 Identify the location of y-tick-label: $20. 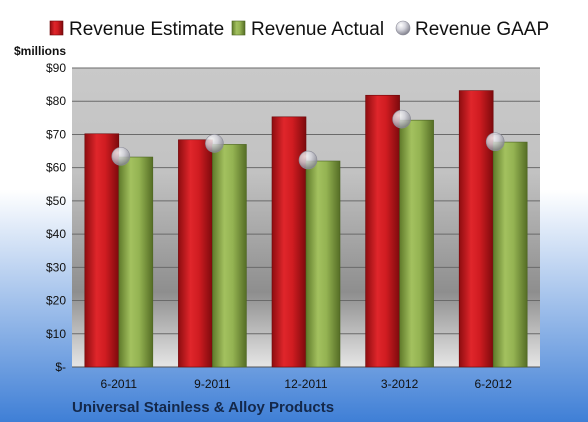
(56, 301).